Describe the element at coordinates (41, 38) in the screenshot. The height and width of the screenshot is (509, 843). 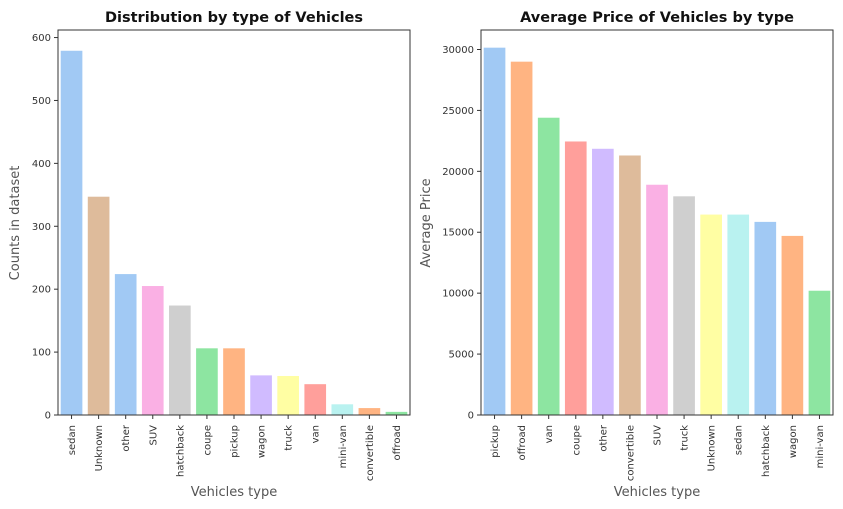
I see `chart-left-y-tick-label: 600` at that location.